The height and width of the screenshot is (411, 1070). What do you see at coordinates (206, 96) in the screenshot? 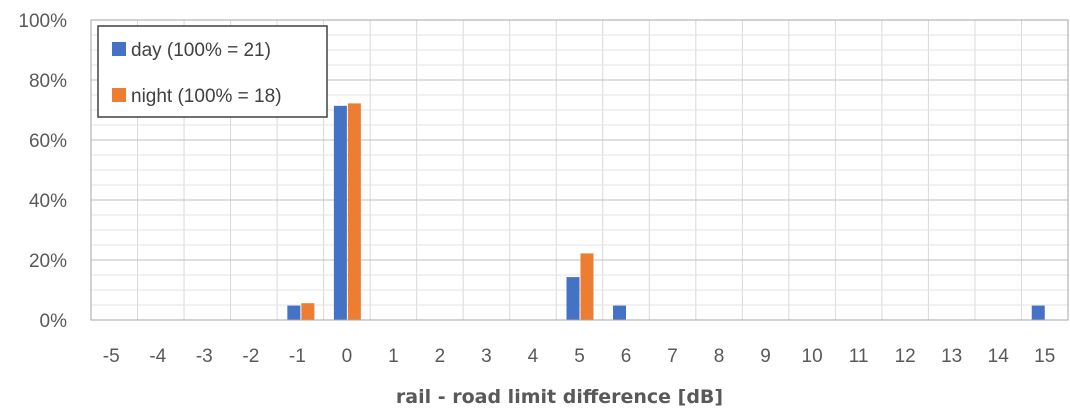
I see `legend-label-night: night (100% = 18)` at bounding box center [206, 96].